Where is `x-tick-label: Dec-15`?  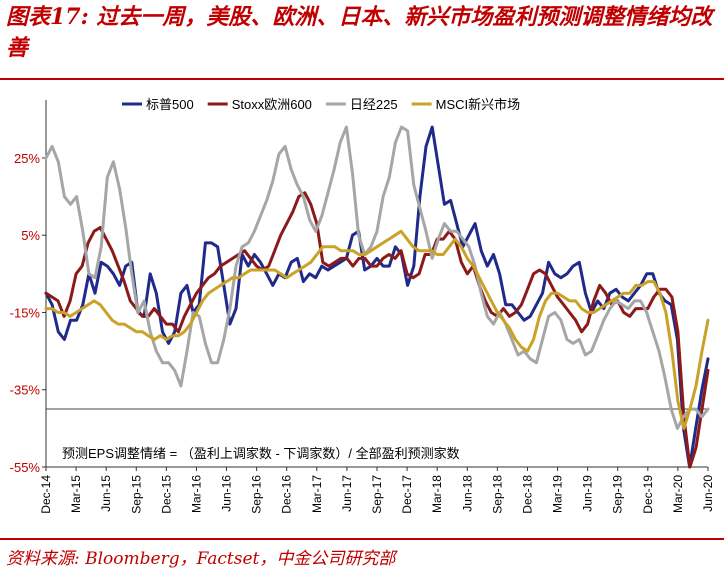
x-tick-label: Dec-15 is located at coordinates (166, 494).